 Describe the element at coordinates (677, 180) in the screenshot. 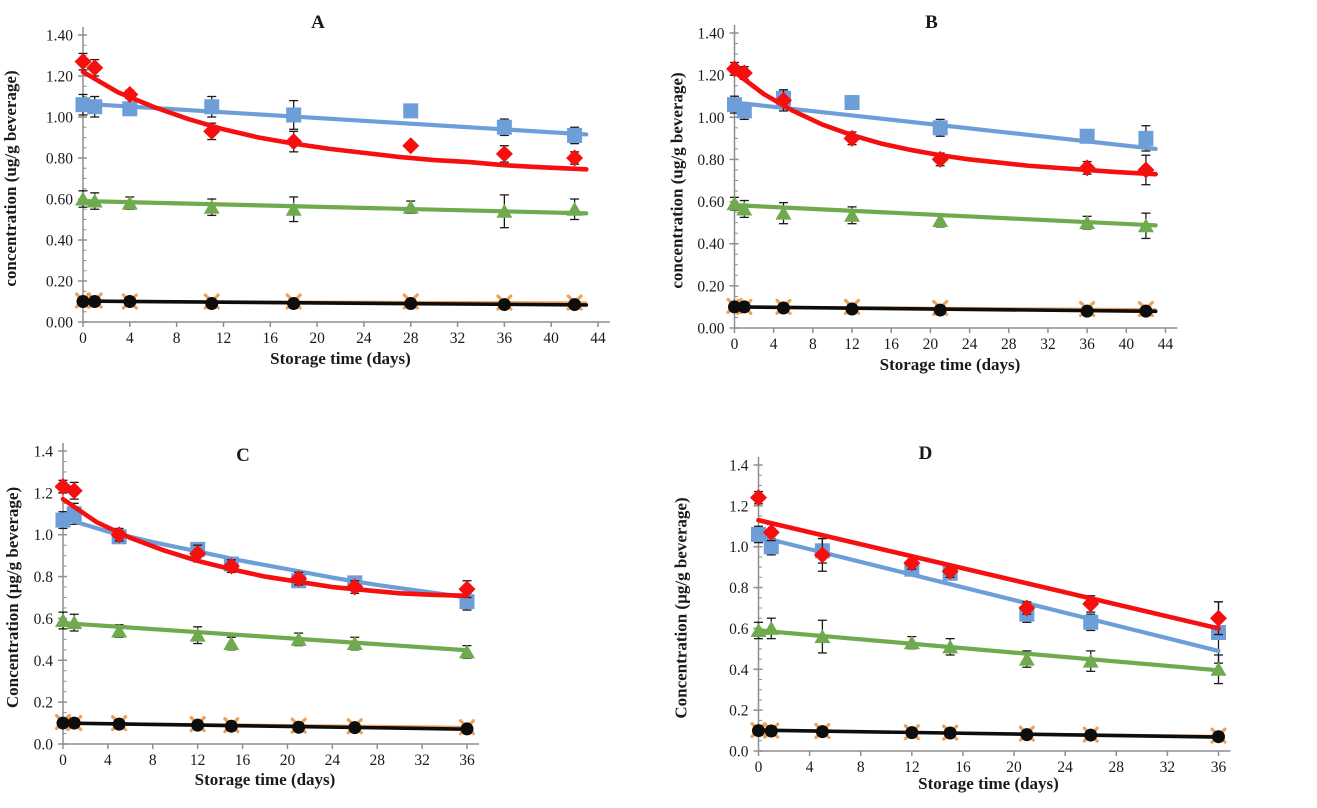

I see `y-axis-title: concentration (ug/g beverage)` at that location.